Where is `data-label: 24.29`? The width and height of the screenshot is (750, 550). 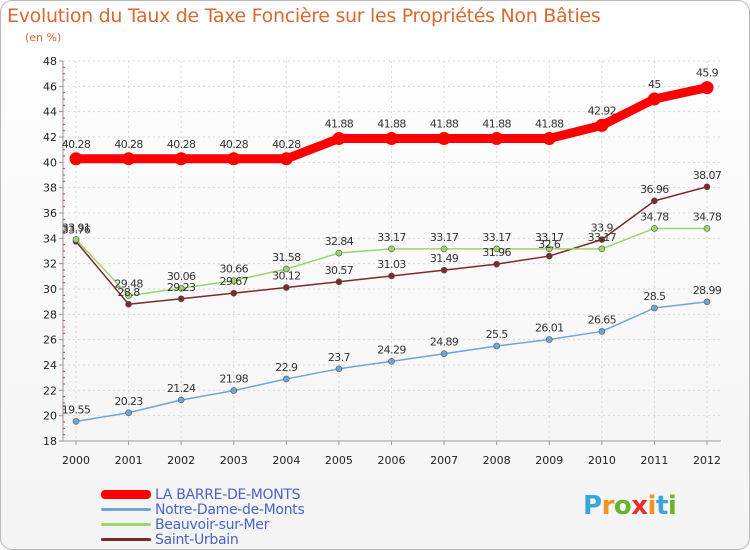 data-label: 24.29 is located at coordinates (391, 349).